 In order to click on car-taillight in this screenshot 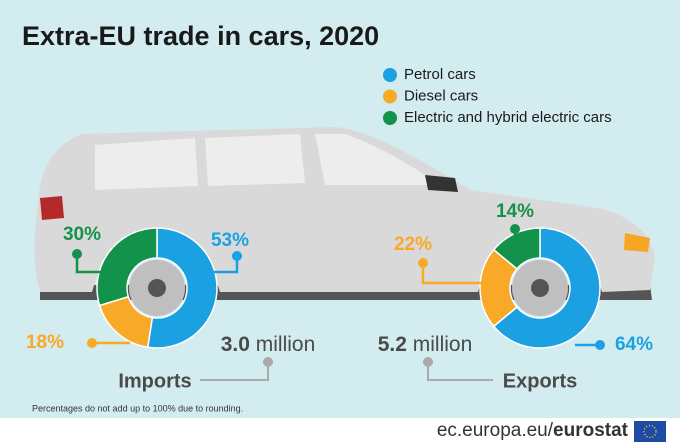, I will do `click(52, 208)`.